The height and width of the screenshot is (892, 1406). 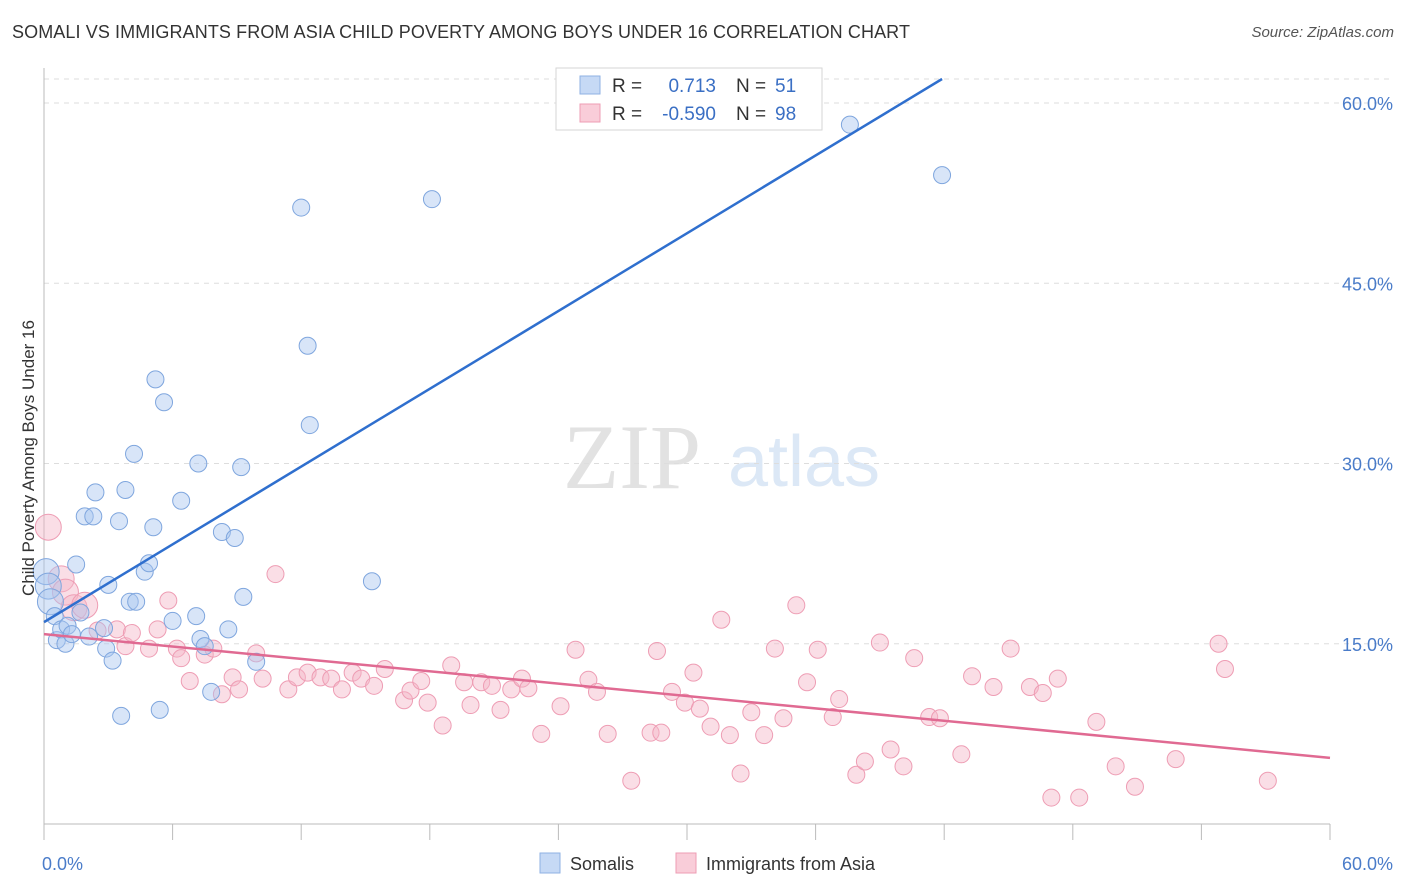 What do you see at coordinates (590, 113) in the screenshot?
I see `legend-swatch-asia` at bounding box center [590, 113].